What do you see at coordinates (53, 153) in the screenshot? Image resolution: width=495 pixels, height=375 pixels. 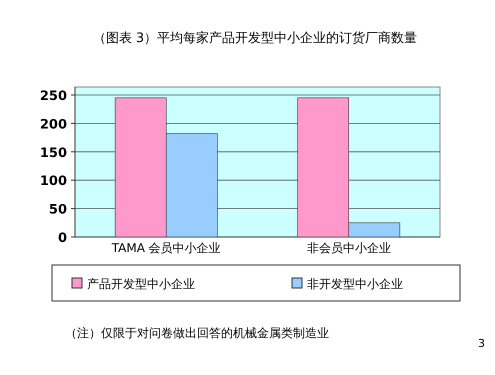 I see `y-tick-label: 150` at bounding box center [53, 153].